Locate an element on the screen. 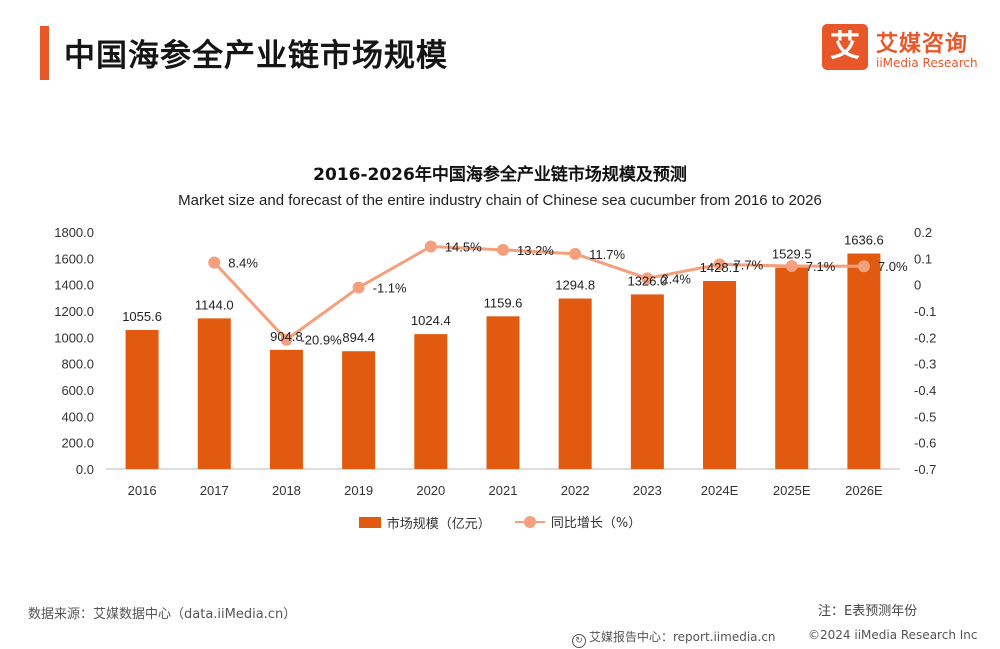  y-left-tick-label: 1000.0 is located at coordinates (74, 337).